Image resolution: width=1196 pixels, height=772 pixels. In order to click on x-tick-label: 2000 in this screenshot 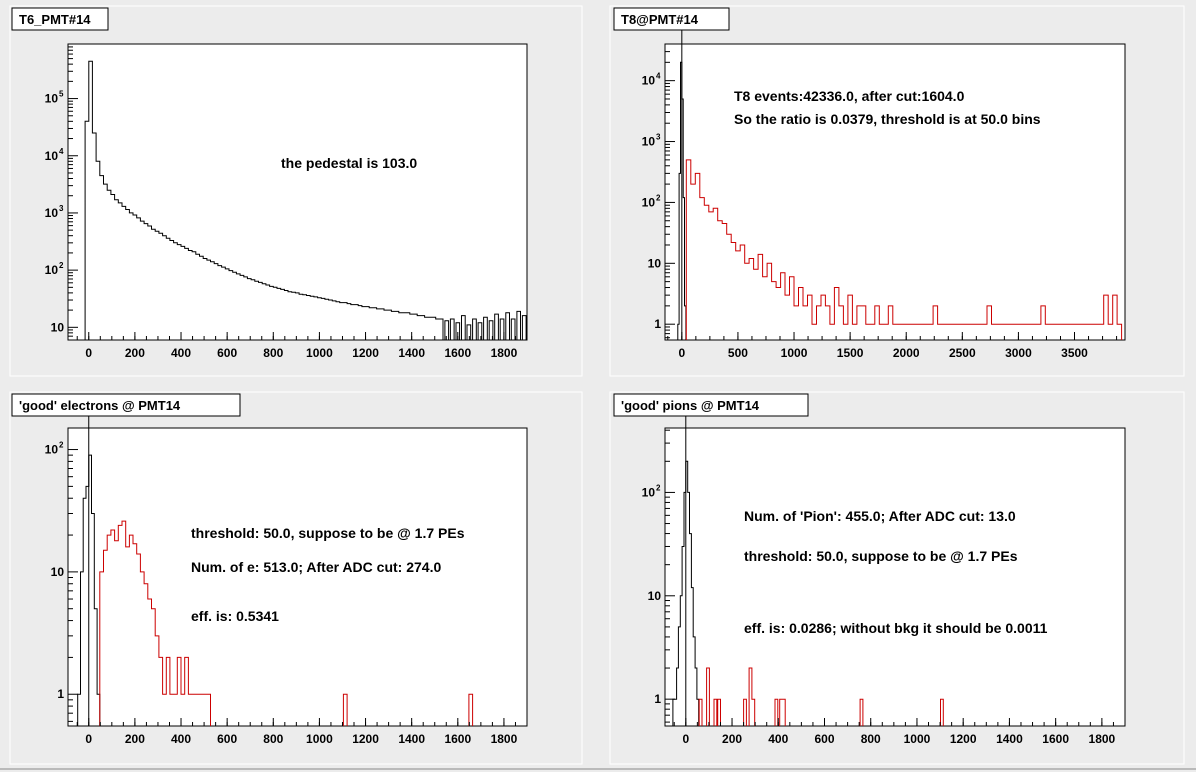, I will do `click(906, 353)`.